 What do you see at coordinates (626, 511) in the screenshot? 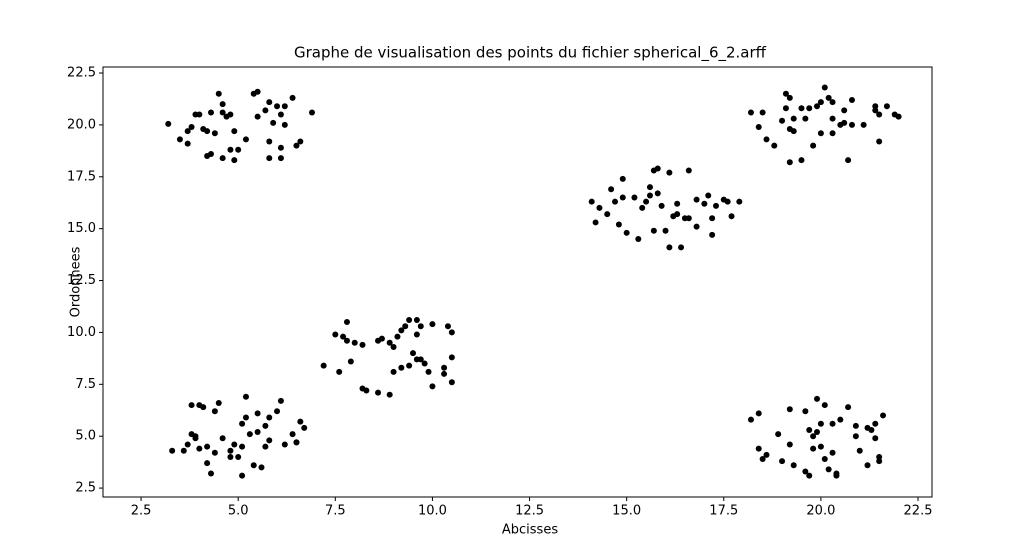
I see `x-tick-label: 15.0` at bounding box center [626, 511].